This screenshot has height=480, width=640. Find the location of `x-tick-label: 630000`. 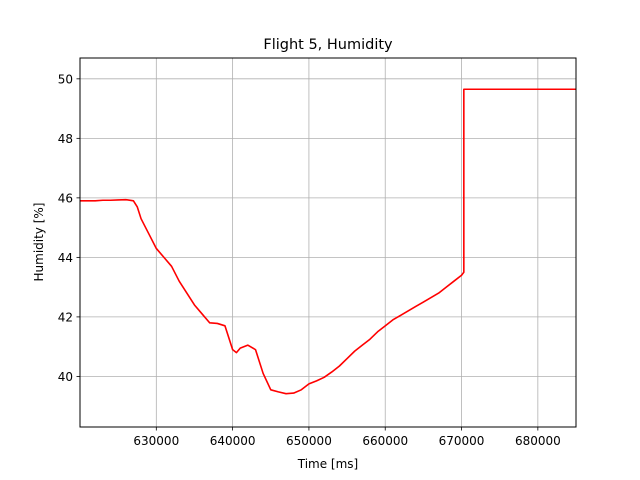

x-tick-label: 630000 is located at coordinates (156, 441).